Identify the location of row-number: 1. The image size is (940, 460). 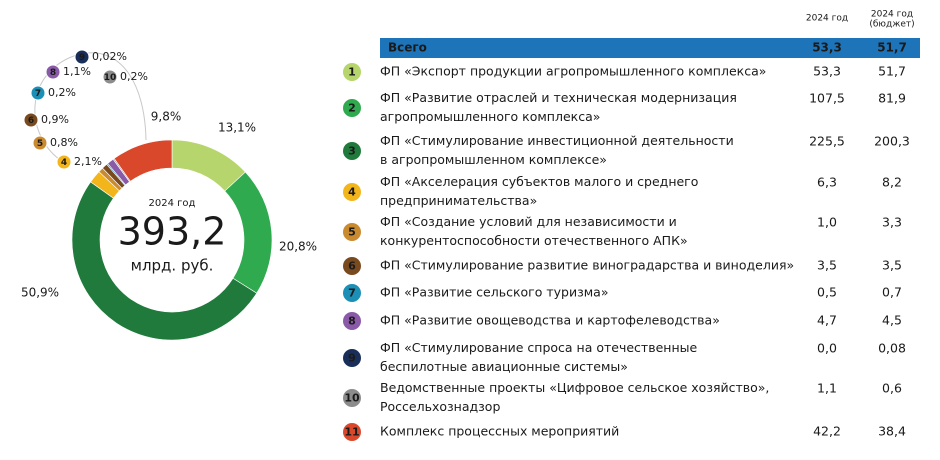
(352, 72).